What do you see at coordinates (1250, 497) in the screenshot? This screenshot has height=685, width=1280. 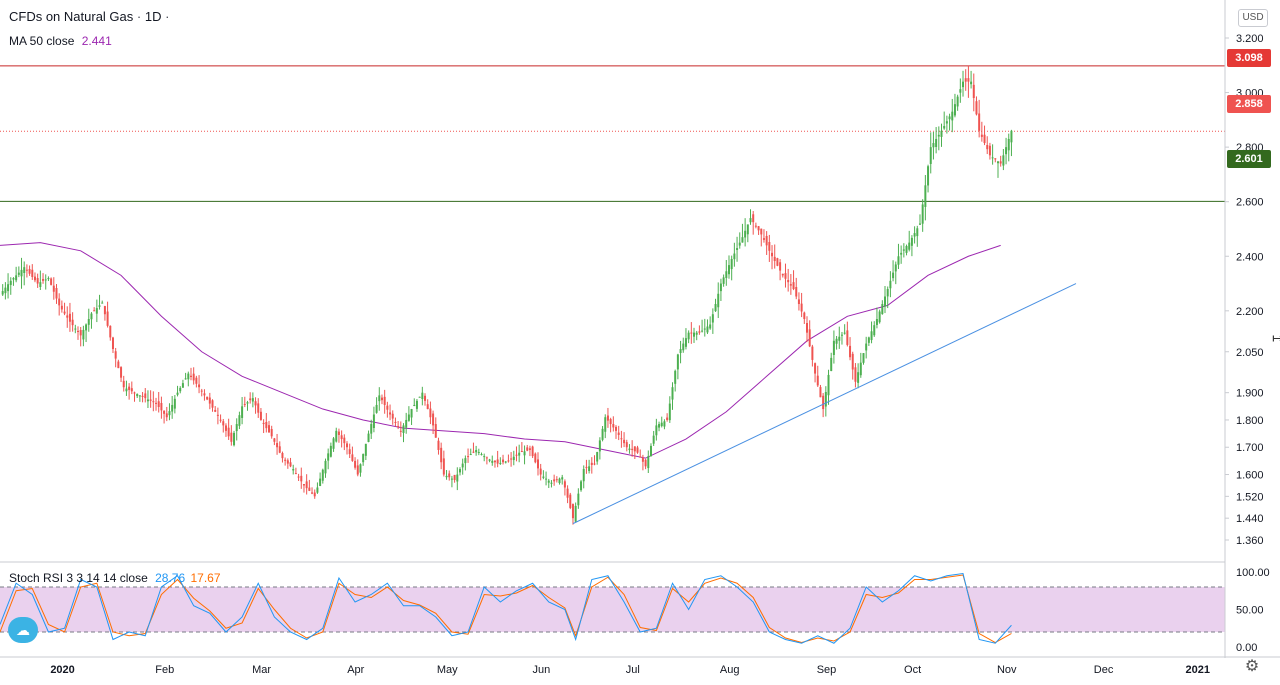 I see `price-tick-label: 1.520` at bounding box center [1250, 497].